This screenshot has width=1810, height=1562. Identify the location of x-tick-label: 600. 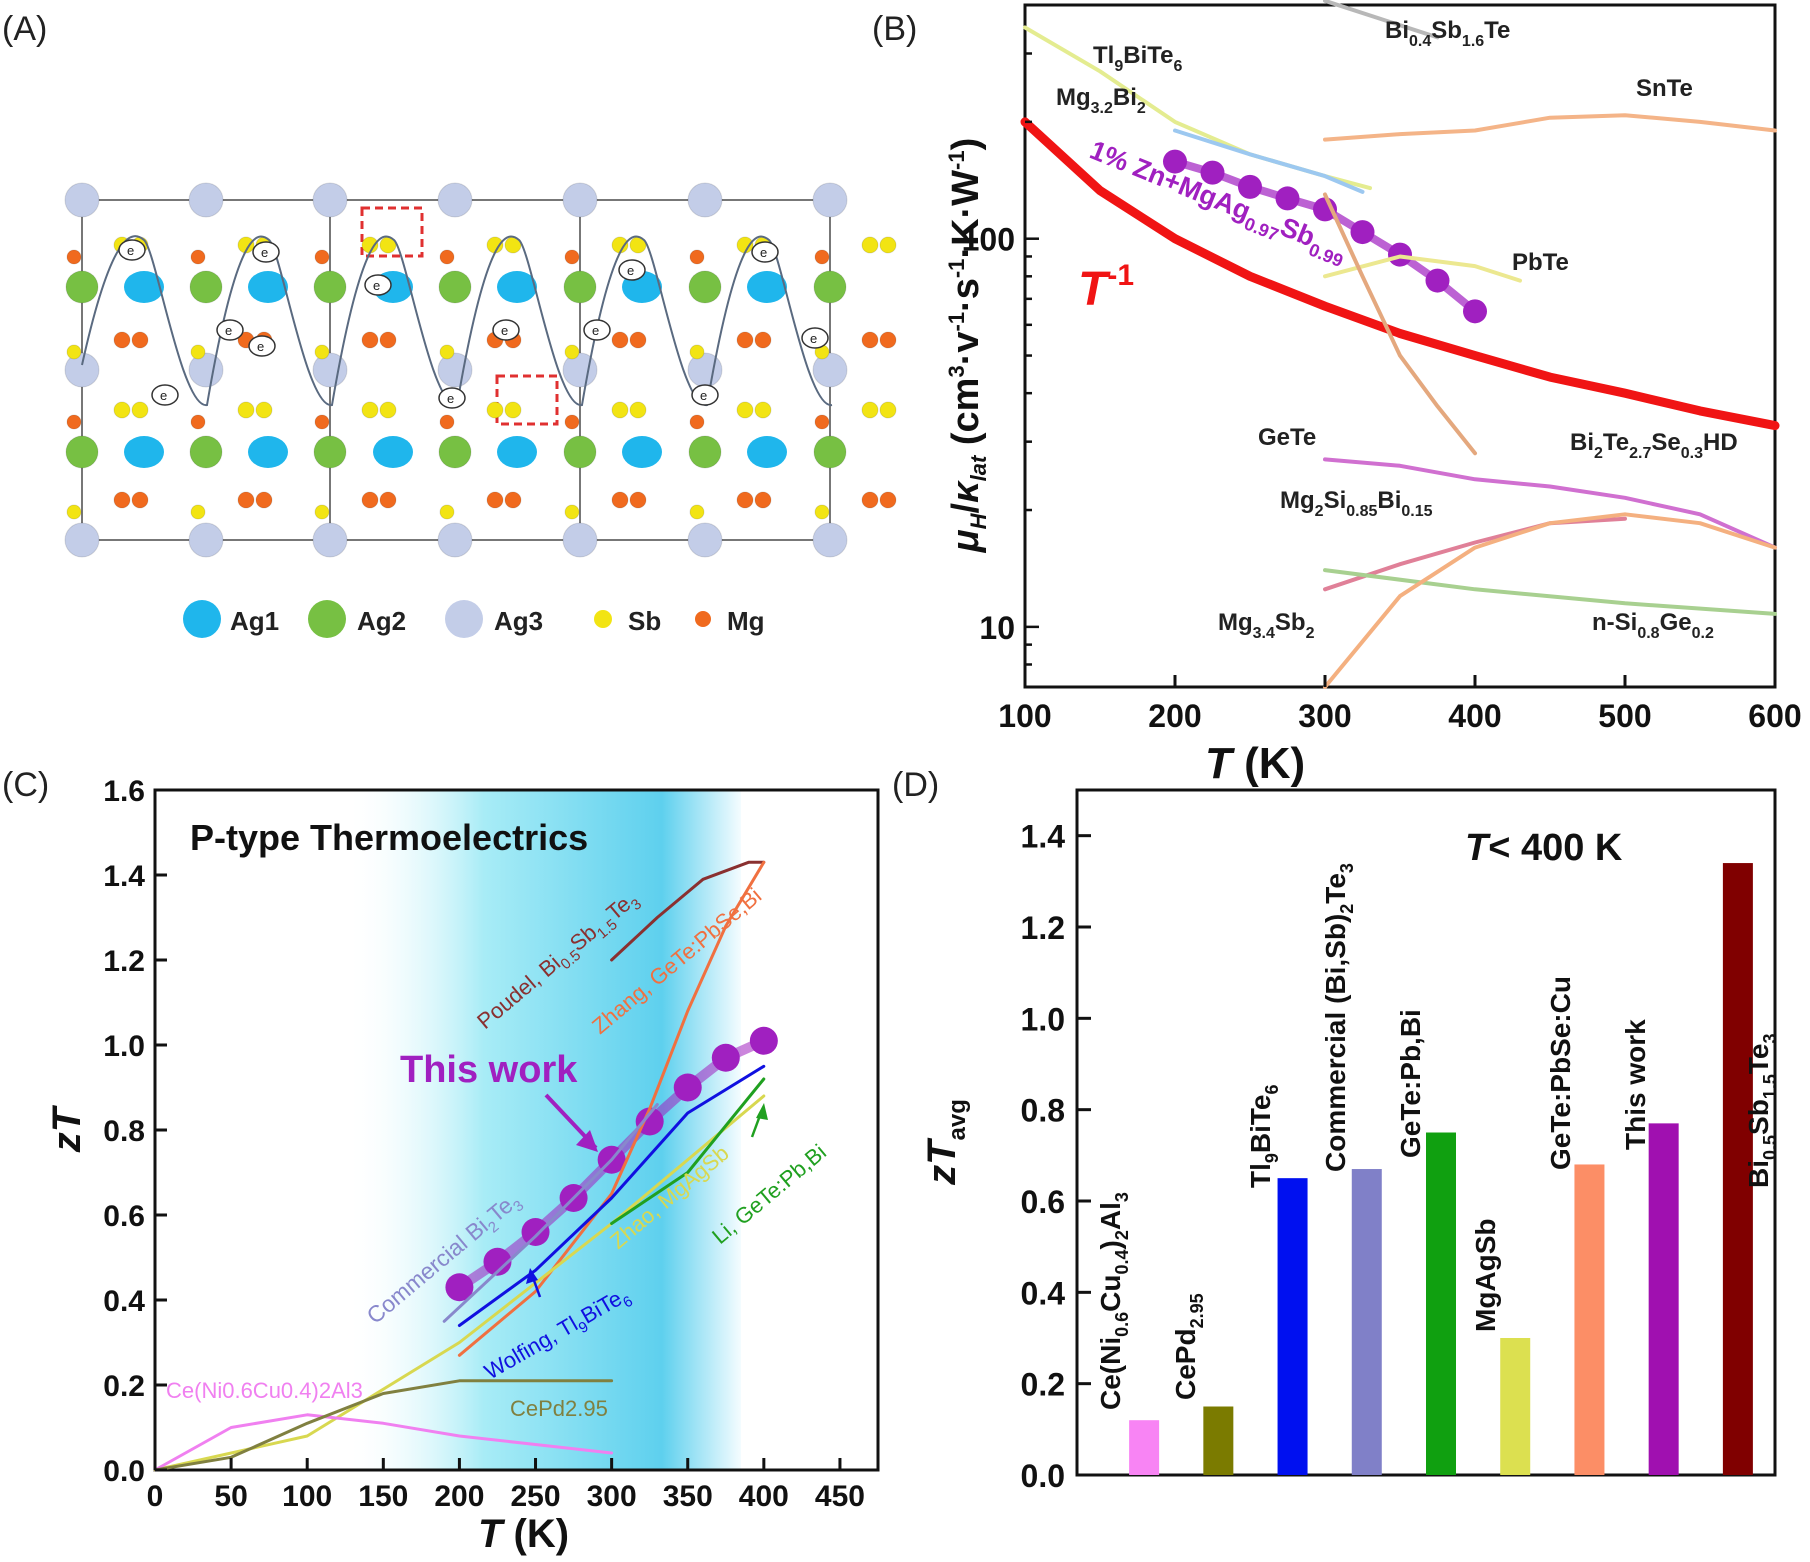
(1774, 716).